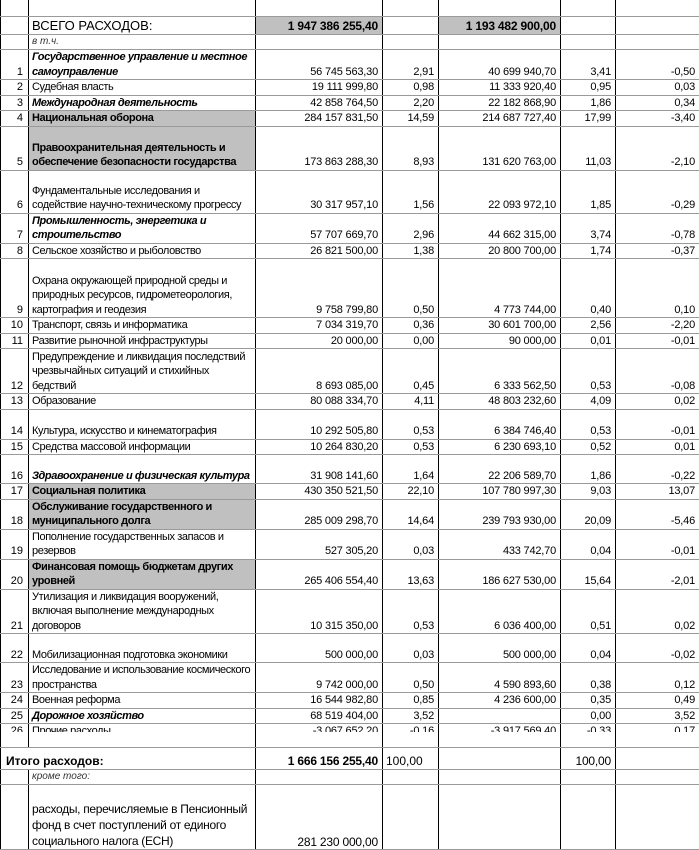  What do you see at coordinates (410, 64) in the screenshot?
I see `percent-1: 2,91` at bounding box center [410, 64].